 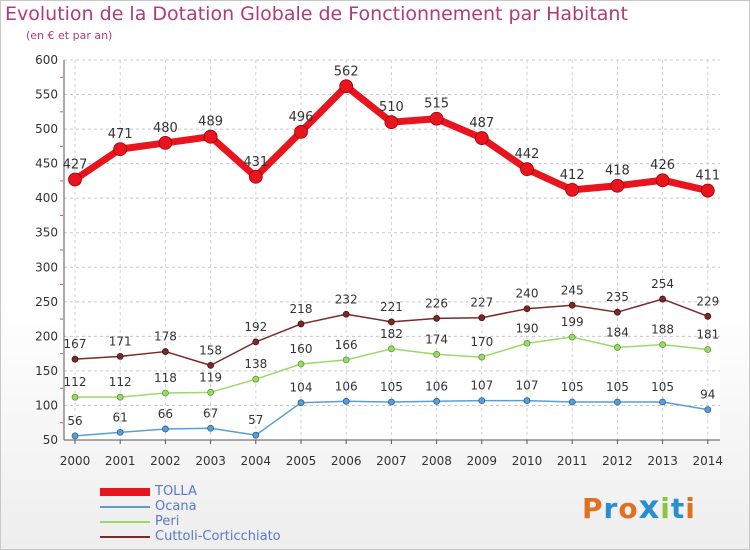 What do you see at coordinates (391, 461) in the screenshot?
I see `x-tick-label: 2007` at bounding box center [391, 461].